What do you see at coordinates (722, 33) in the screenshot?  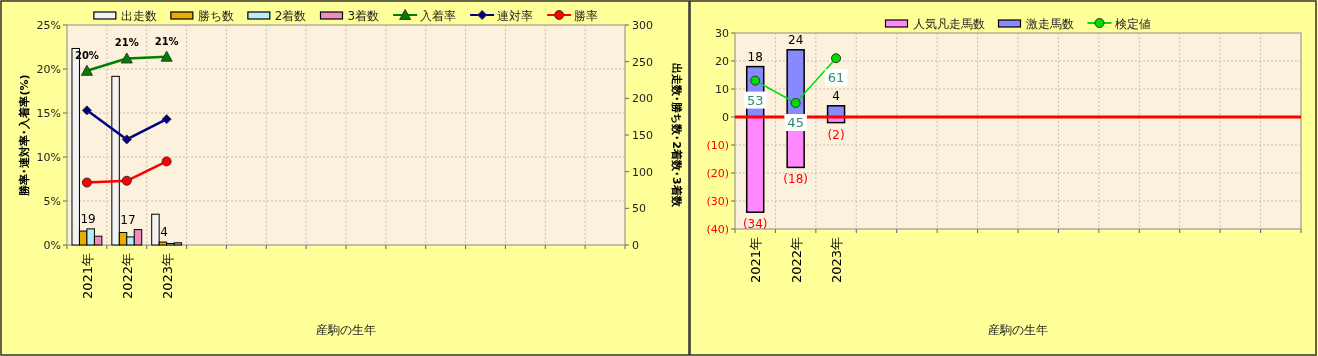 I see `y-tick-label: 30` at bounding box center [722, 33].